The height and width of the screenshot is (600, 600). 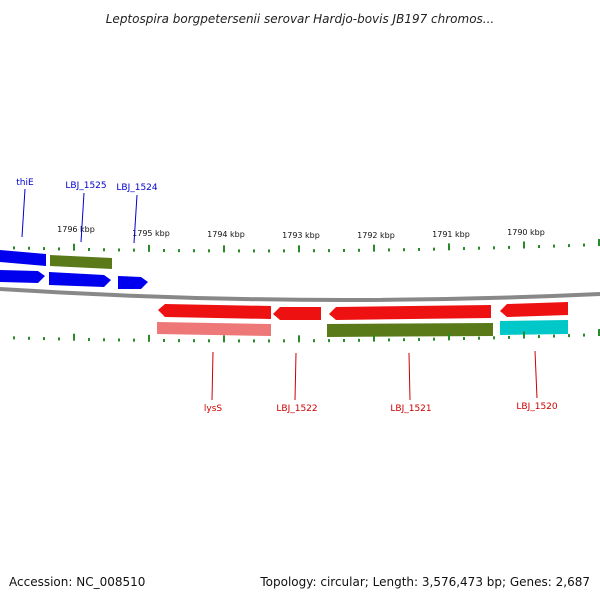 I want to click on gene-label-lbj1521: LBJ_1521, so click(x=410, y=409).